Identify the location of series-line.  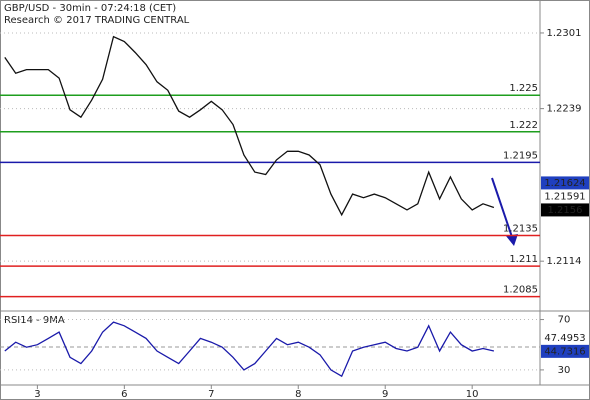
(249, 349).